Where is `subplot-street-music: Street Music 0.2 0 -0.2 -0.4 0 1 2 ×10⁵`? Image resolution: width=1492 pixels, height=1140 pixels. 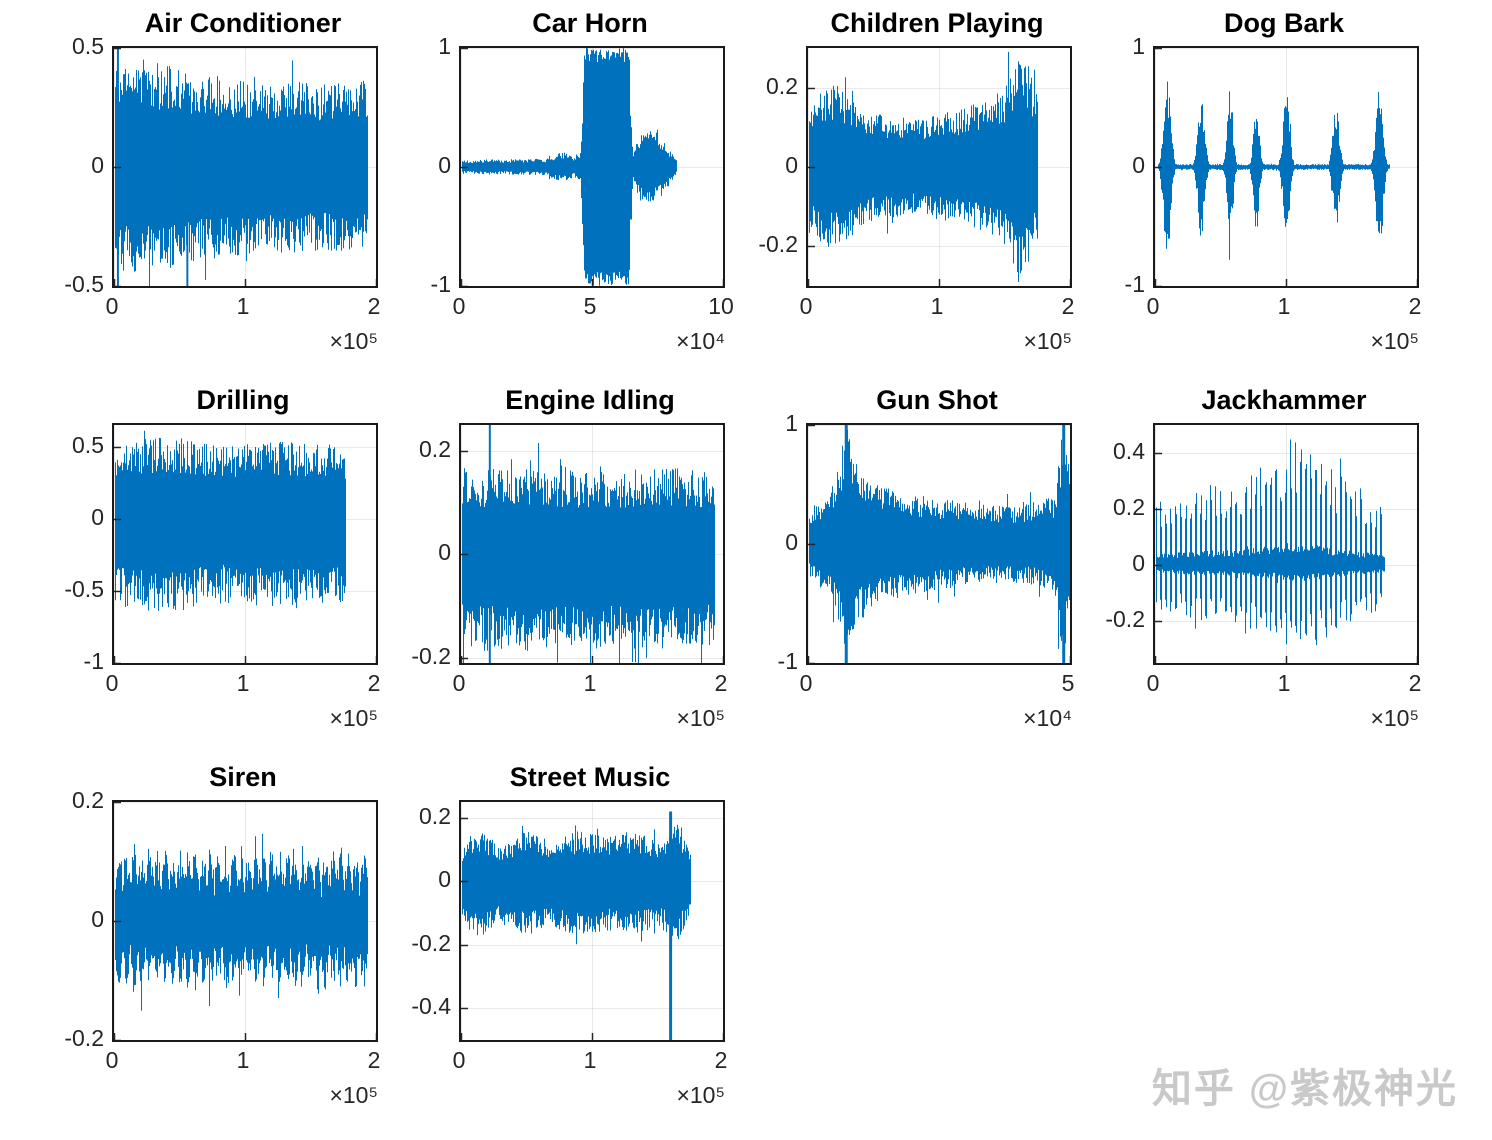 subplot-street-music: Street Music 0.2 0 -0.2 -0.4 0 1 2 ×10⁵ is located at coordinates (552, 946).